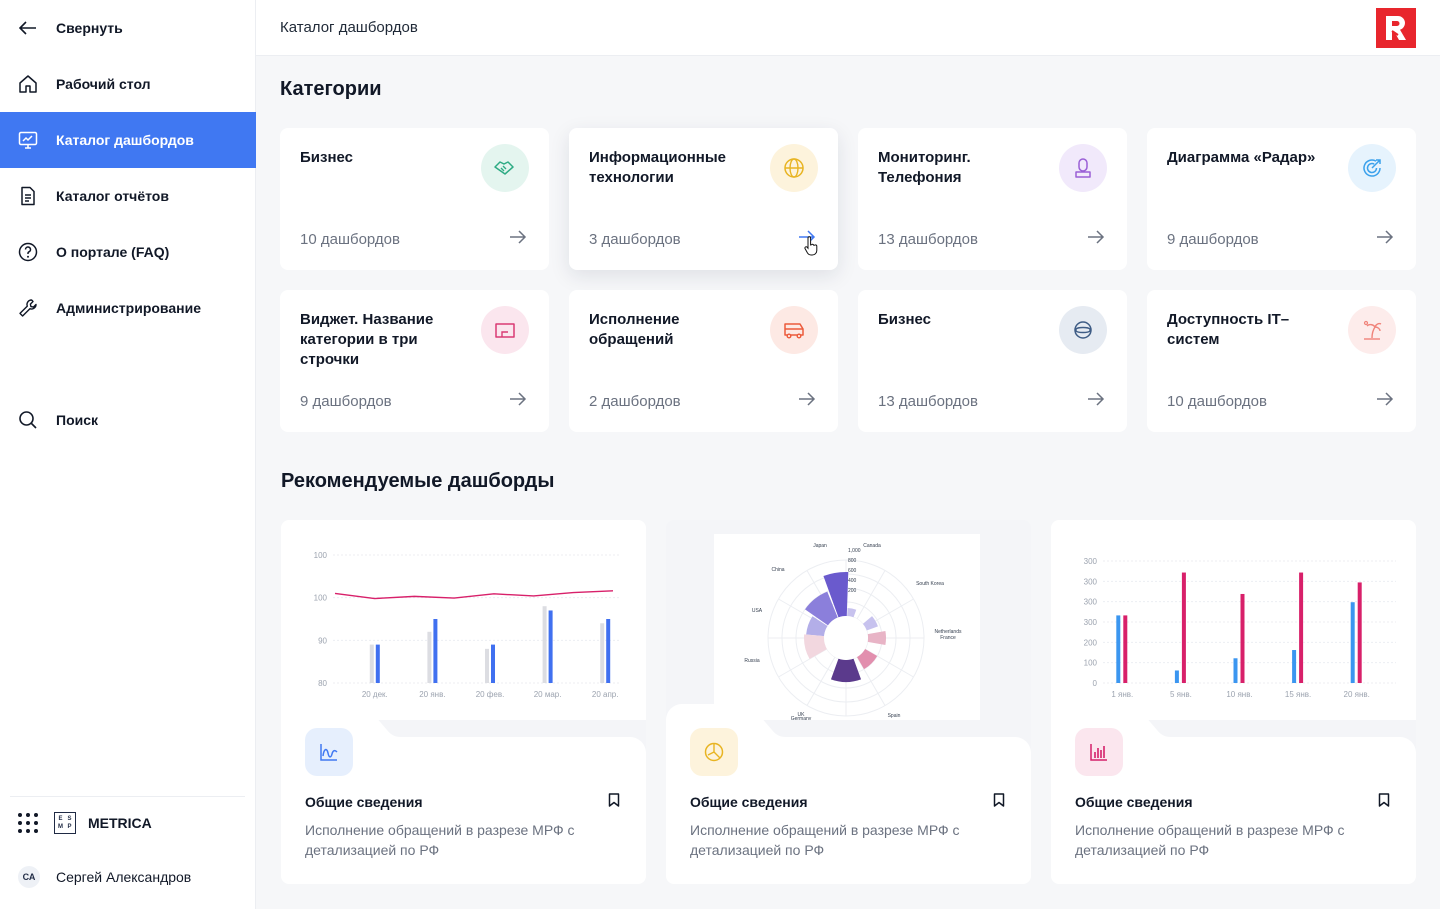  What do you see at coordinates (757, 611) in the screenshot?
I see `radar-label: USA` at bounding box center [757, 611].